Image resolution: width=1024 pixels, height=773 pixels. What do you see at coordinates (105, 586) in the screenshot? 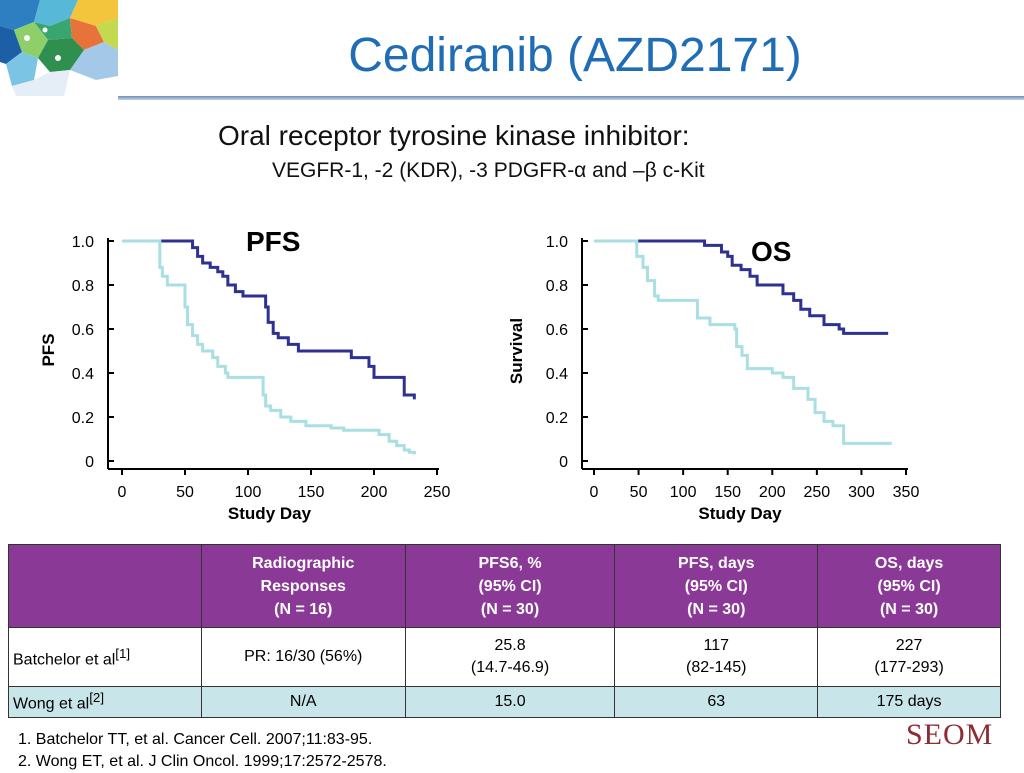
I see `table-header-cell` at bounding box center [105, 586].